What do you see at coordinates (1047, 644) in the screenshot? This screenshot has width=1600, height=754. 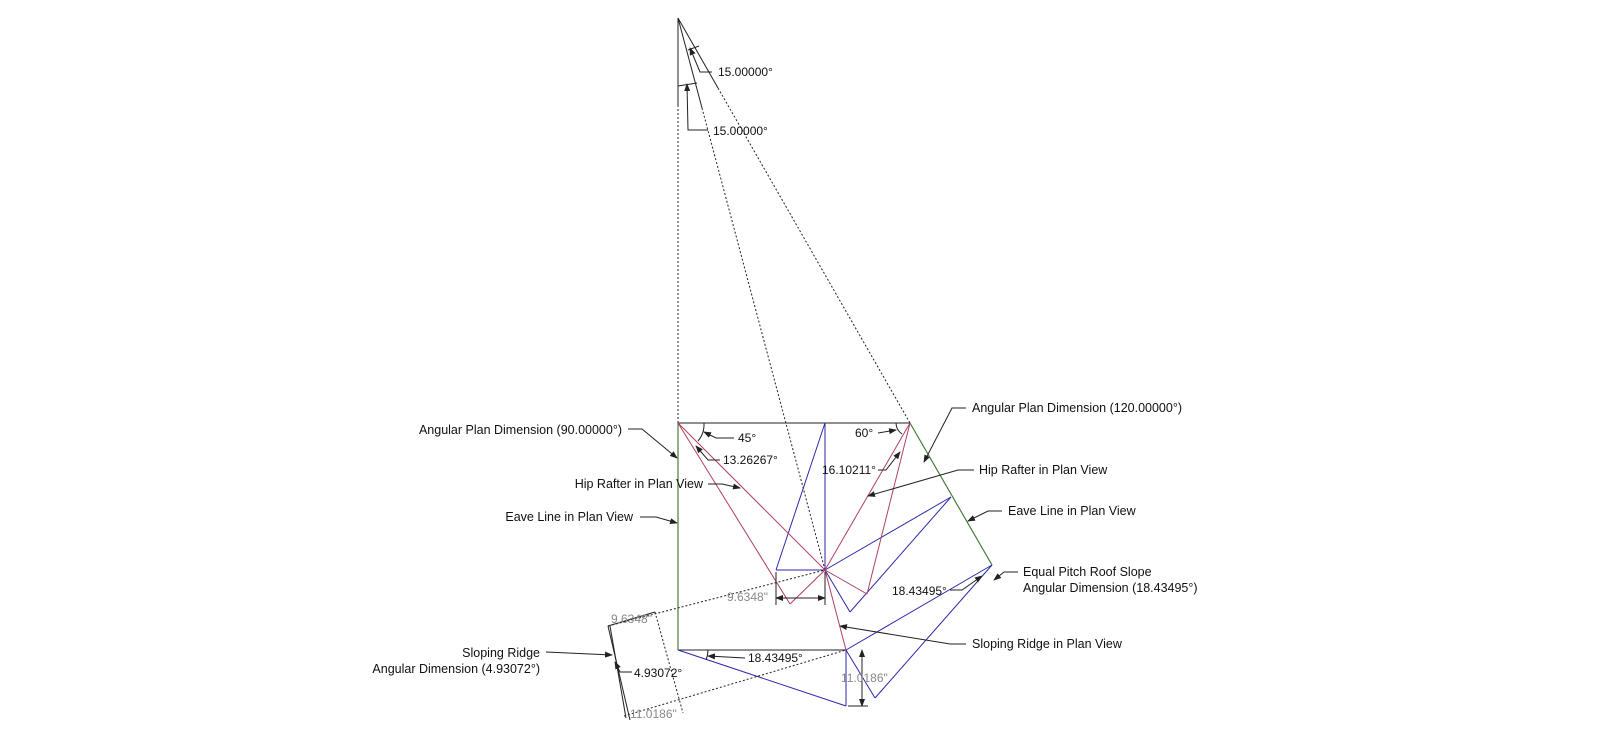 I see `callout-sloping-ridge-plan: Sloping Ridge in Plan View` at bounding box center [1047, 644].